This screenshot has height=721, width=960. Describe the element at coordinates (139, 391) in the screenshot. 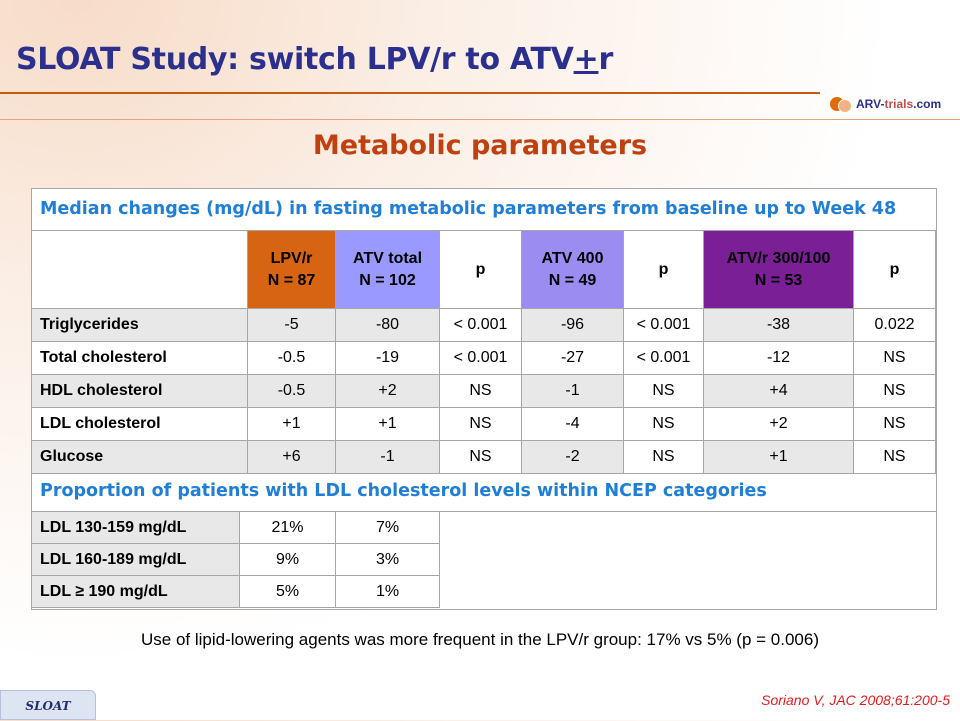

I see `row-label: HDL cholesterol` at that location.